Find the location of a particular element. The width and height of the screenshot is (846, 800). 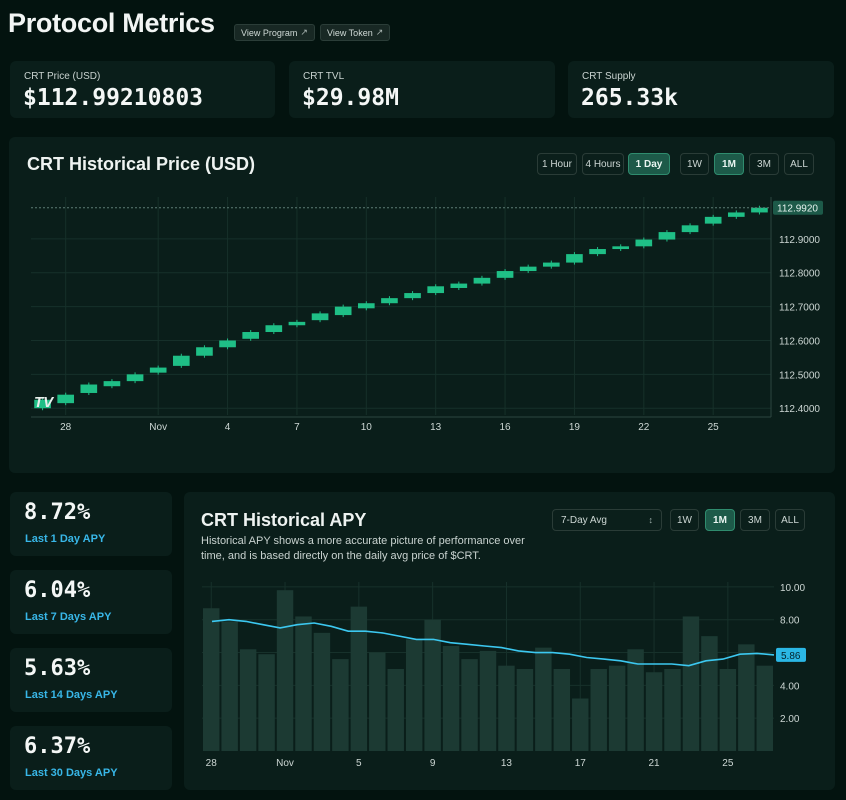

metric-value: 265.33k is located at coordinates (629, 98).